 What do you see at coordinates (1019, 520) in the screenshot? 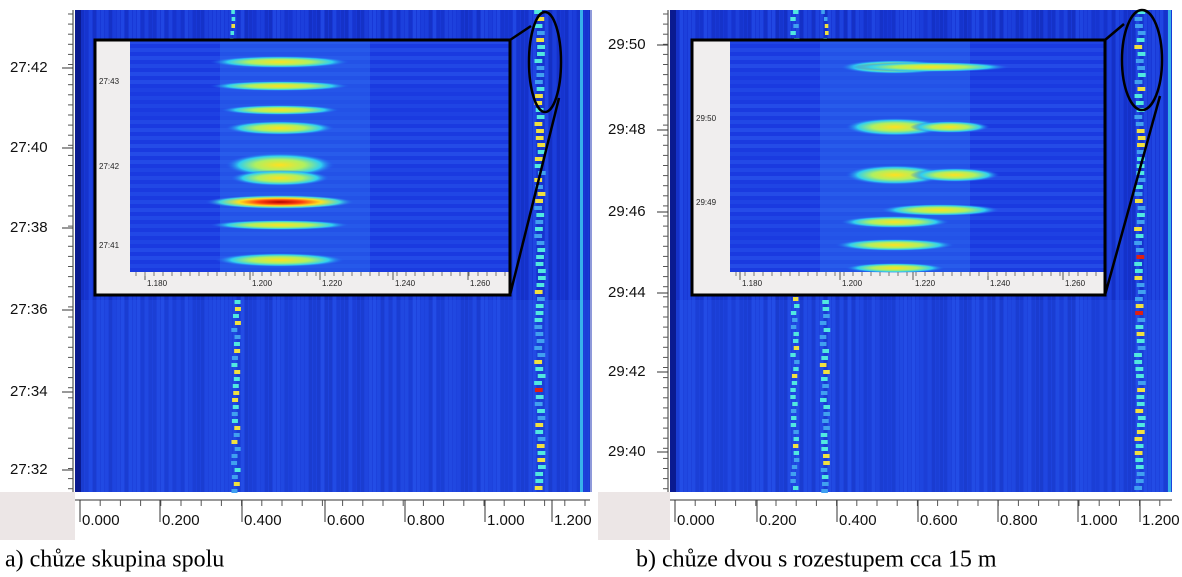
I see `x-tick-label: 0.800` at bounding box center [1019, 520].